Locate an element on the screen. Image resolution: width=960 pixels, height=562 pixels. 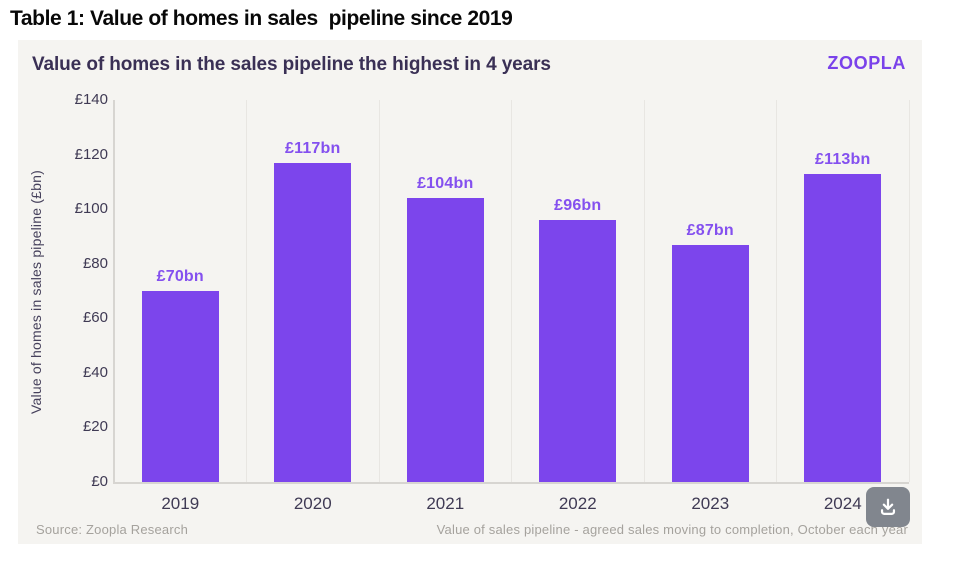
x-tick-label: 2020 is located at coordinates (312, 503).